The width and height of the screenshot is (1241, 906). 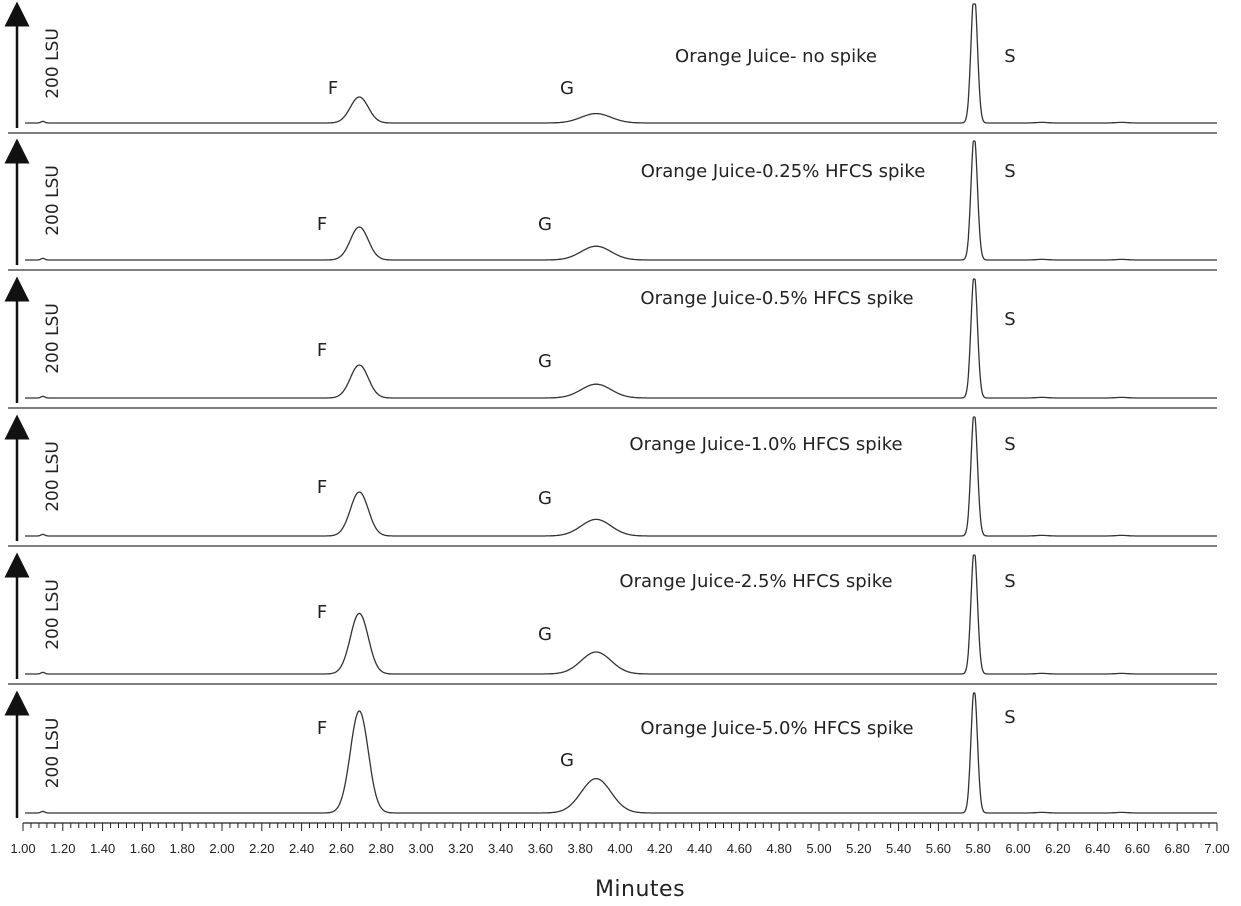 I want to click on series-title: Orange Juice- no spike, so click(x=776, y=56).